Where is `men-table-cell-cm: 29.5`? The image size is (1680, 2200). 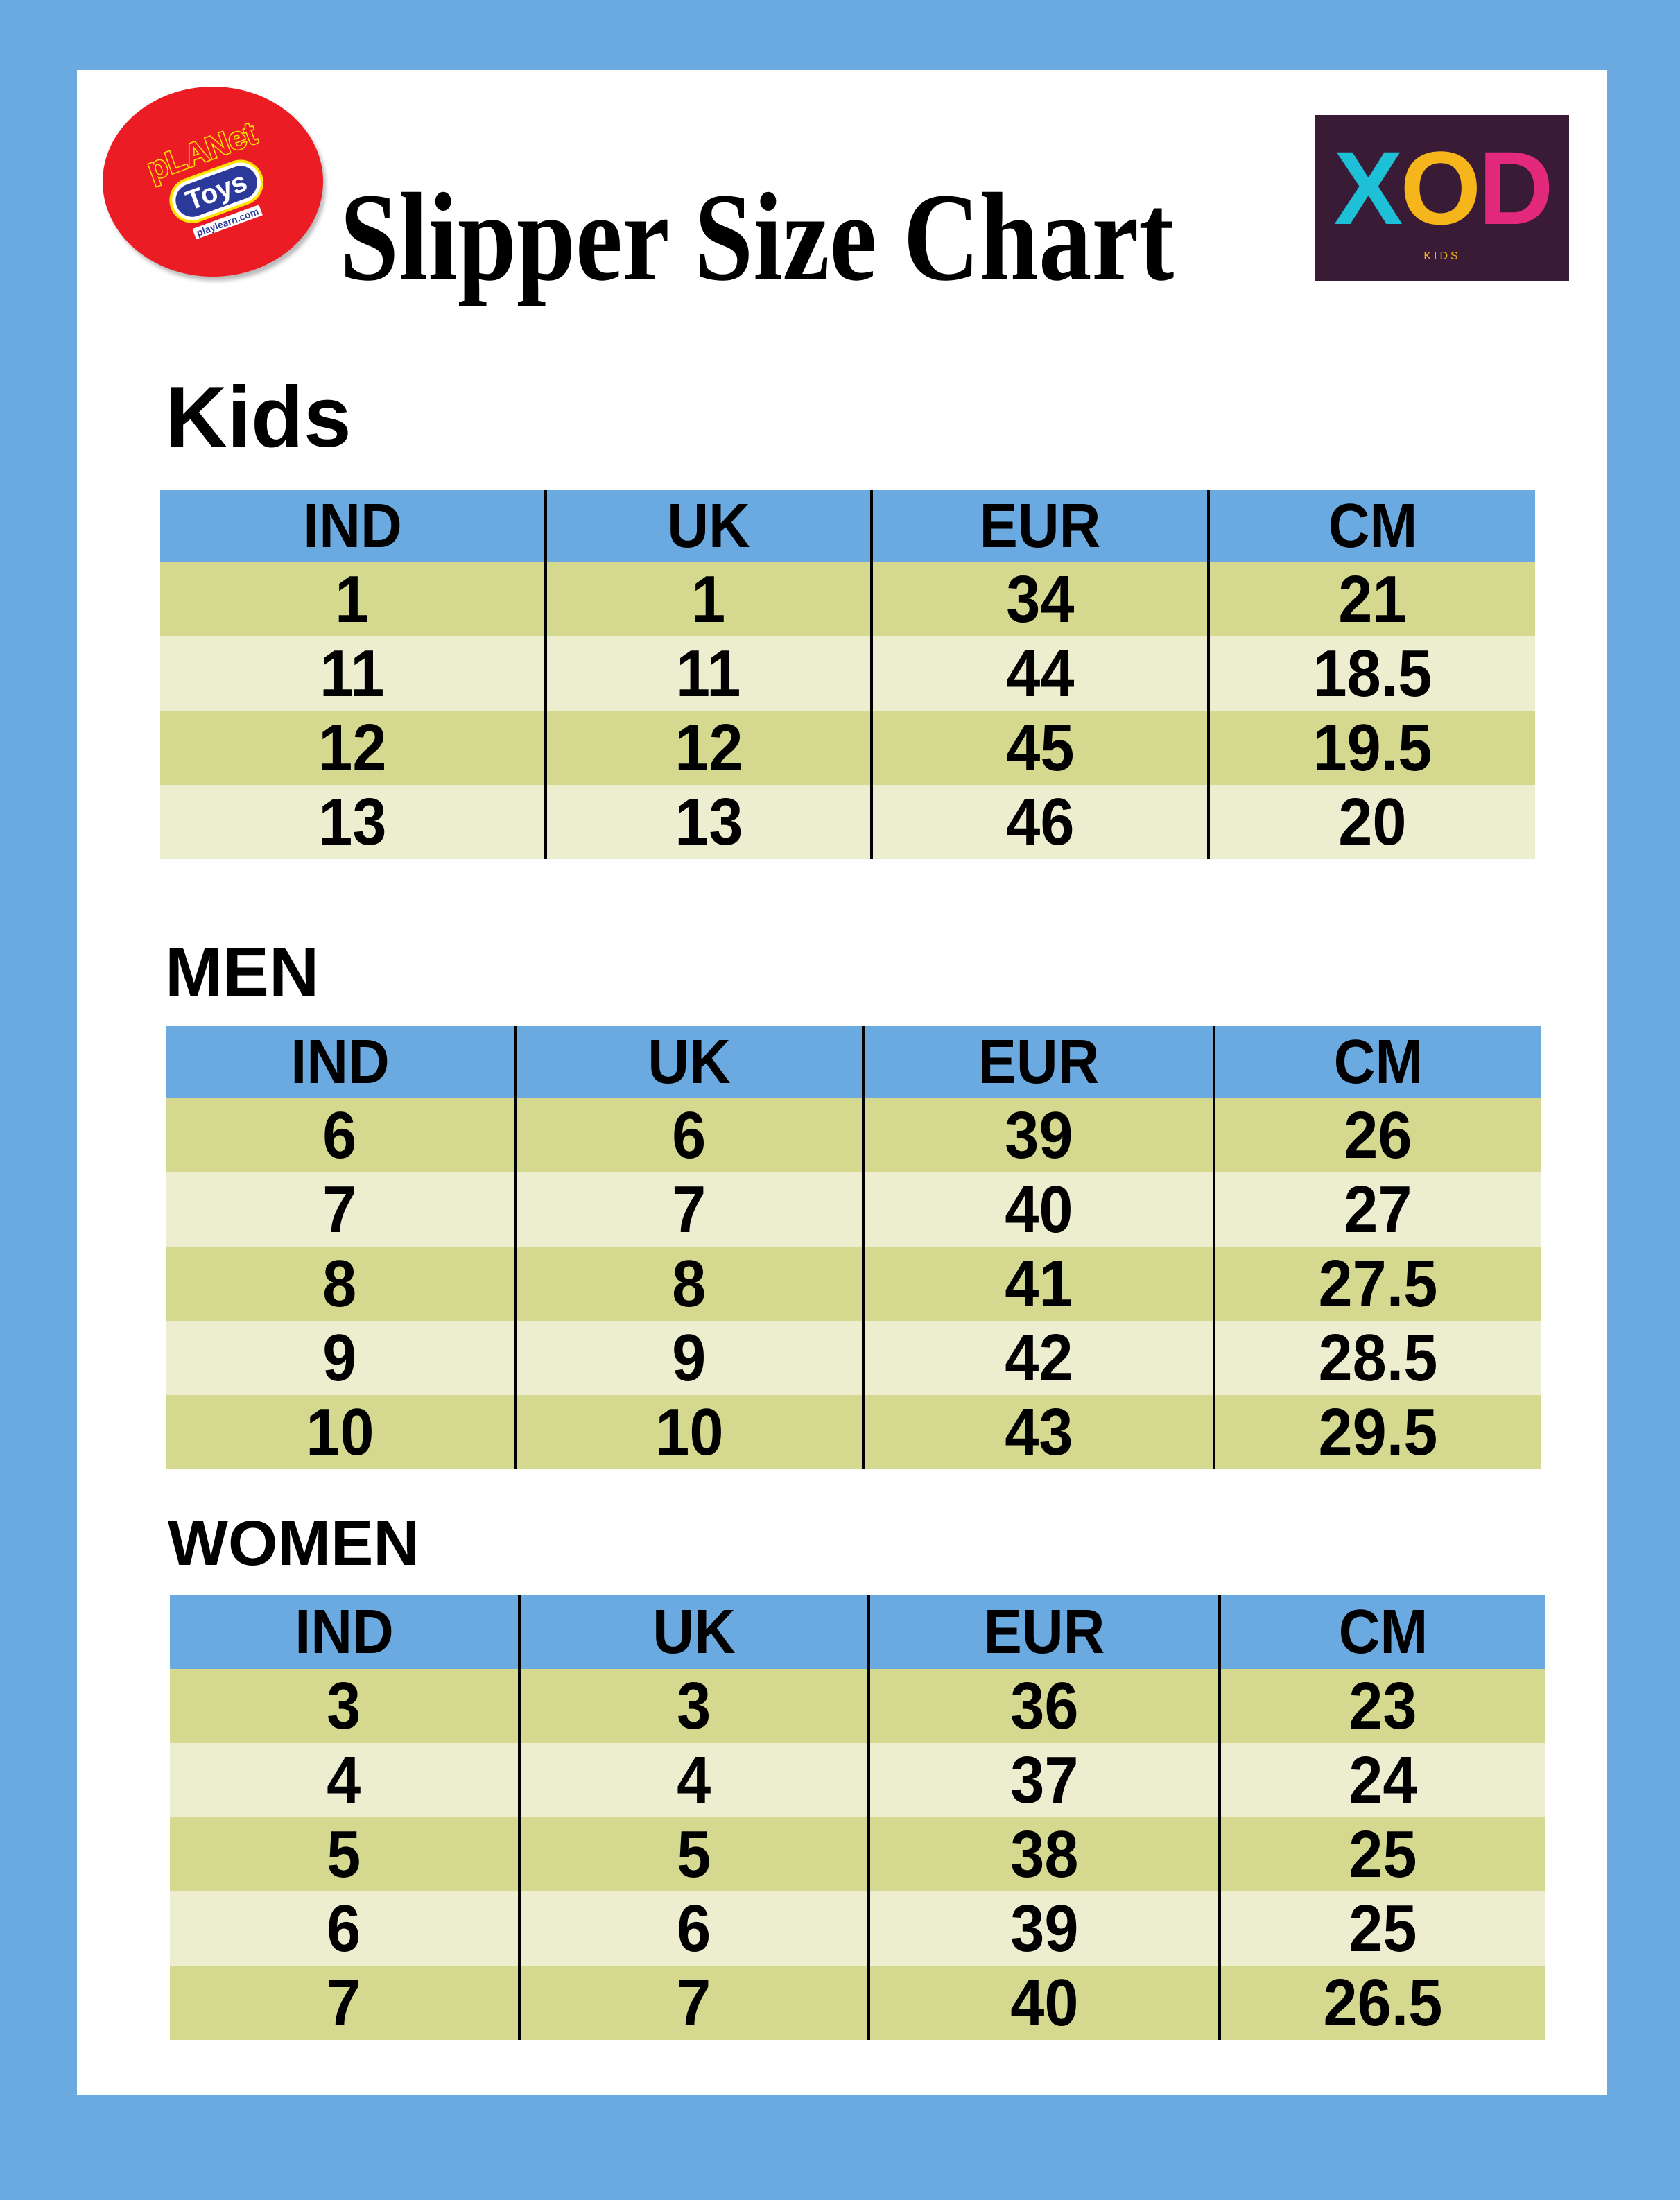
men-table-cell-cm: 29.5 is located at coordinates (1377, 1432).